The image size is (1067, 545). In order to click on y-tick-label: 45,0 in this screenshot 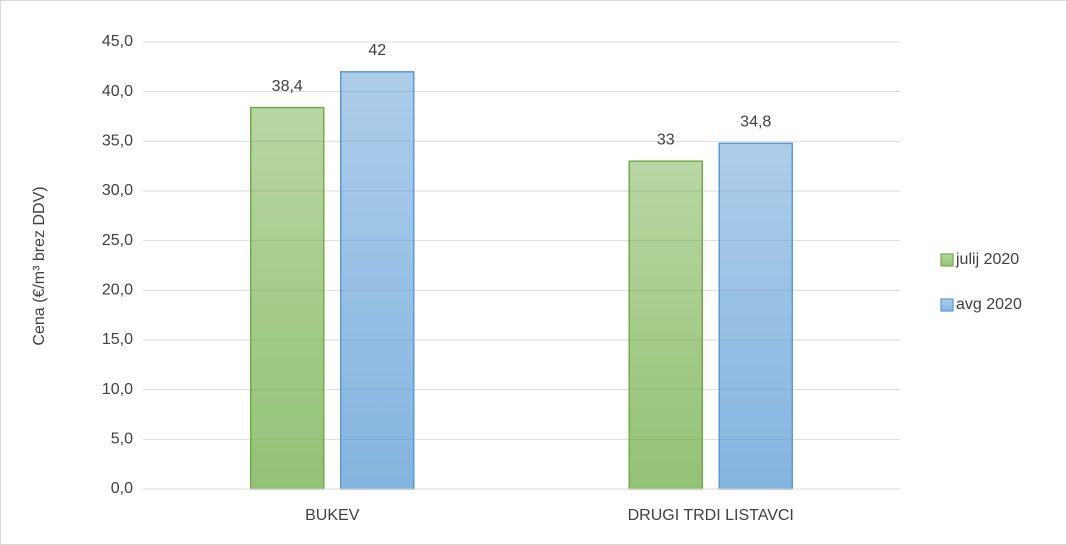, I will do `click(117, 41)`.